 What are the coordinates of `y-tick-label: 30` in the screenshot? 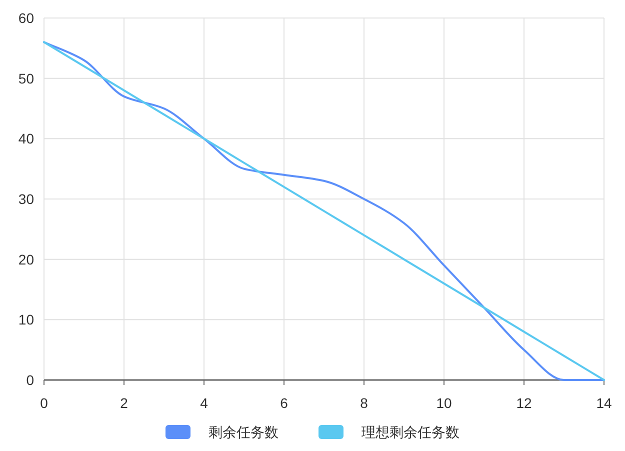 It's located at (26, 199).